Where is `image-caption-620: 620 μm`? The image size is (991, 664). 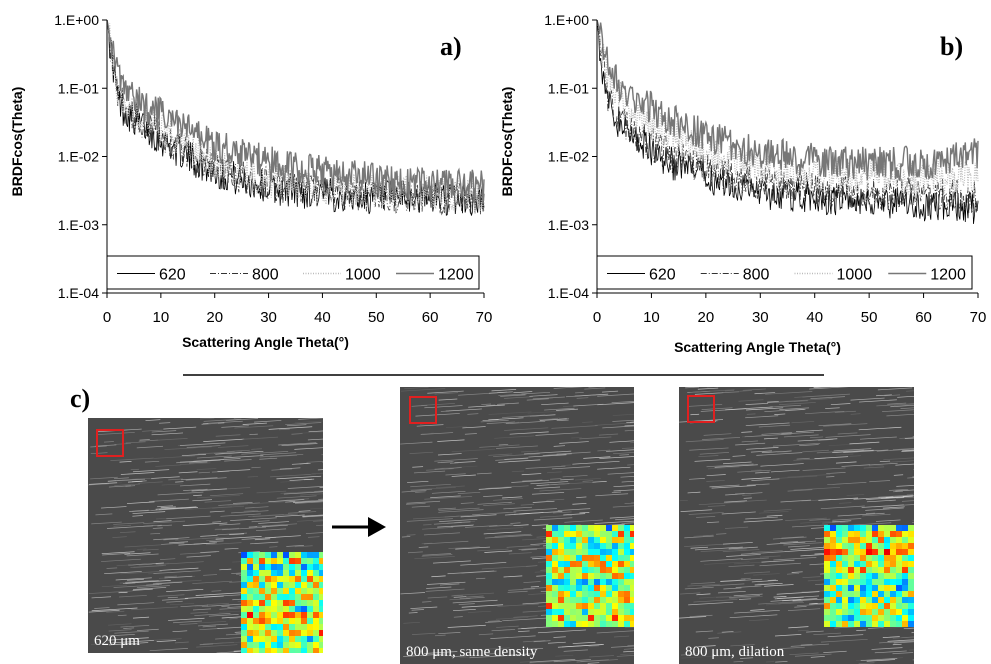 image-caption-620: 620 μm is located at coordinates (117, 641).